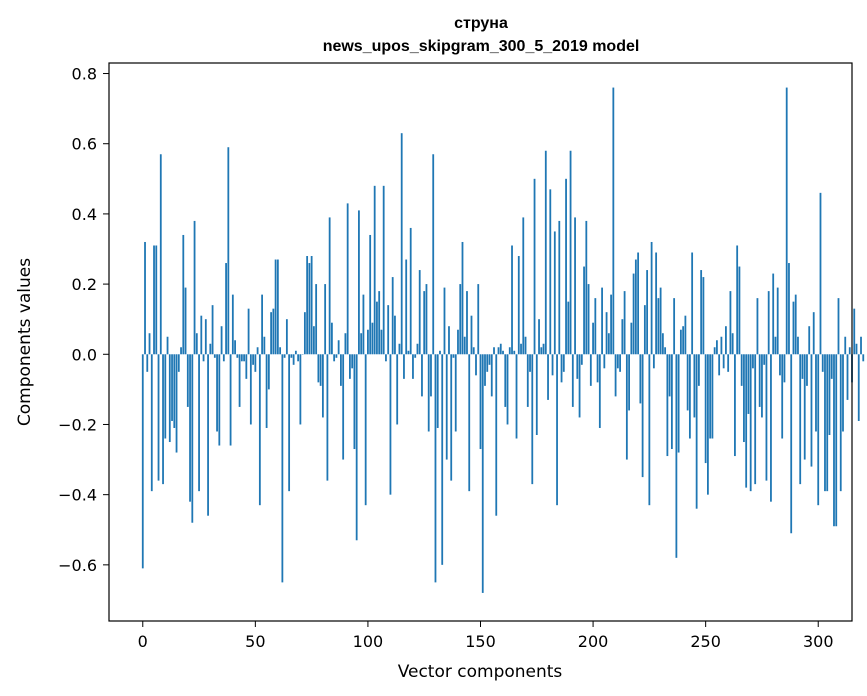  What do you see at coordinates (77, 565) in the screenshot?
I see `y-tick-label: −0.6` at bounding box center [77, 565].